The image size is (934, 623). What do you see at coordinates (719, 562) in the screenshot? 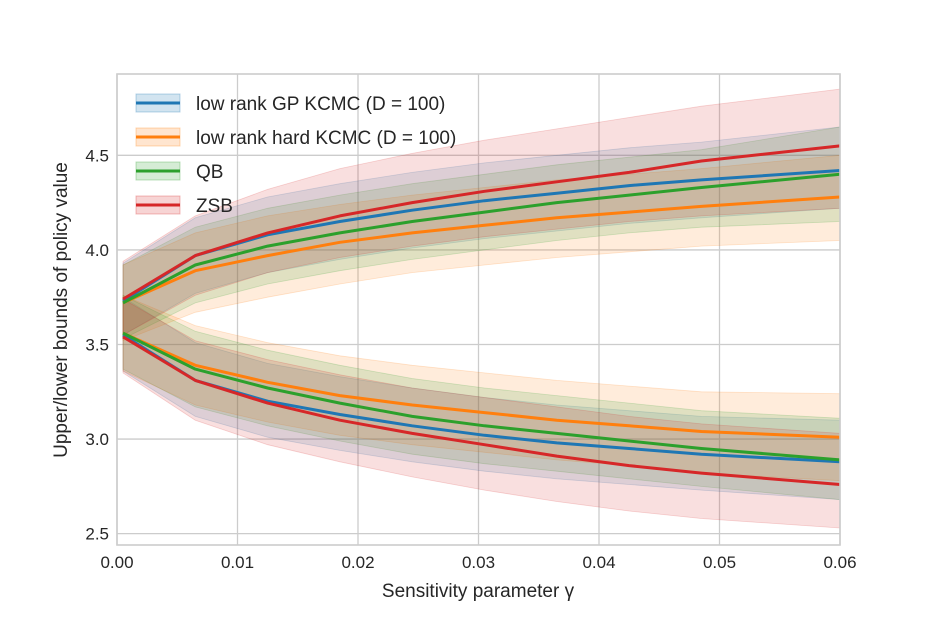
I see `x-tick-label: 0.05` at bounding box center [719, 562].